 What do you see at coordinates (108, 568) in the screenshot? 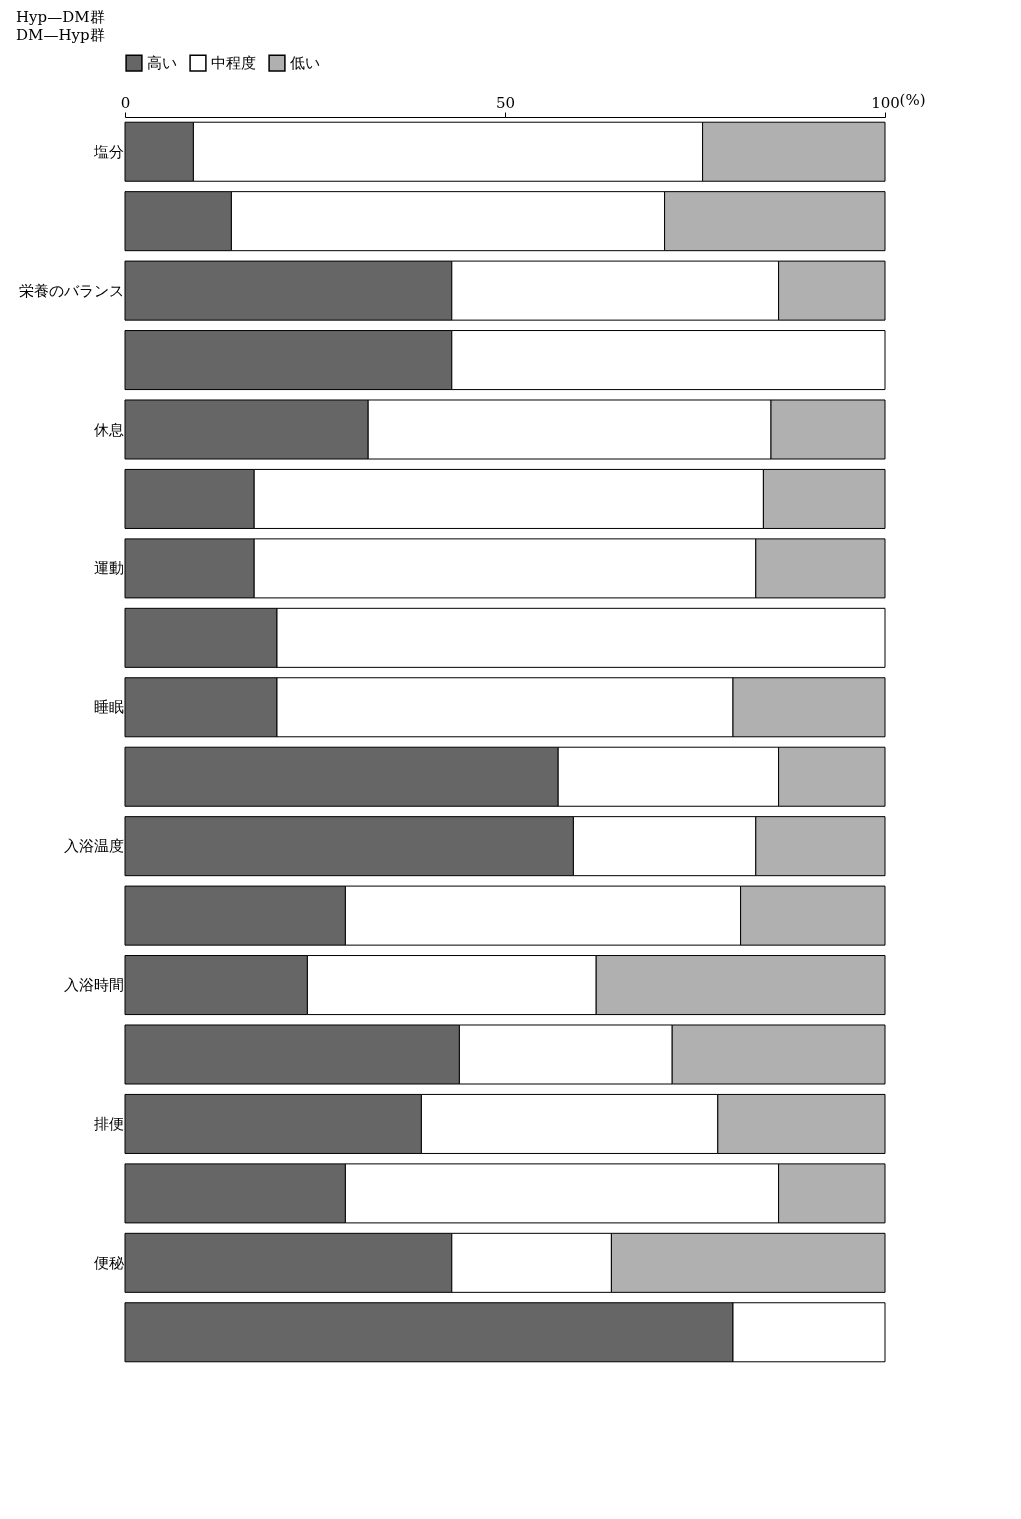
I see `y-tick-label: 運動` at bounding box center [108, 568].